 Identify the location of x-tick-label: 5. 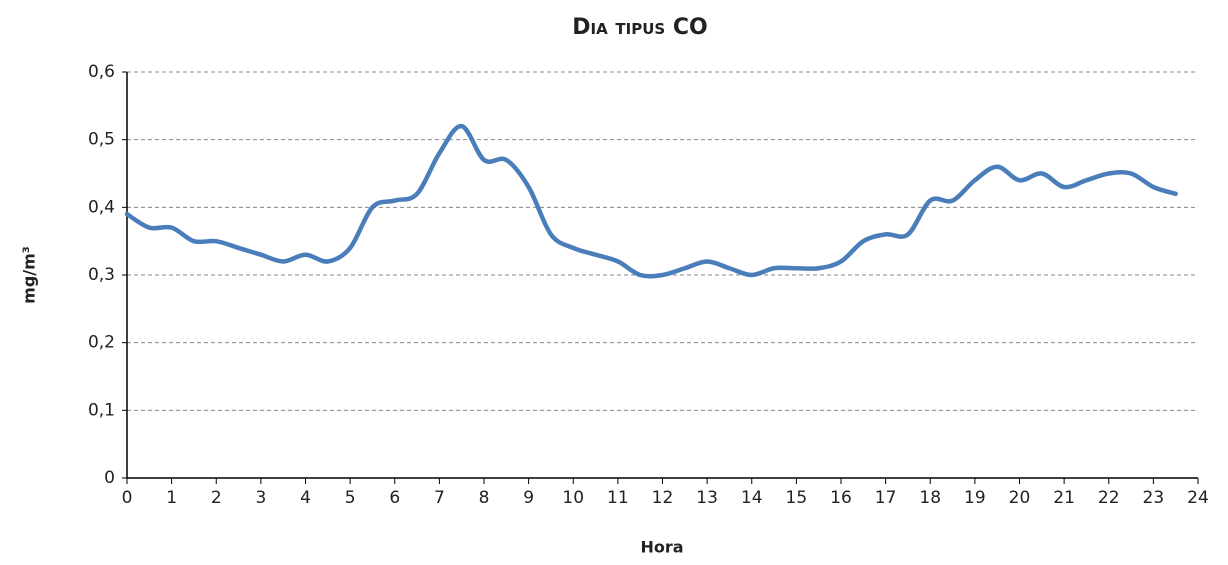
(350, 498).